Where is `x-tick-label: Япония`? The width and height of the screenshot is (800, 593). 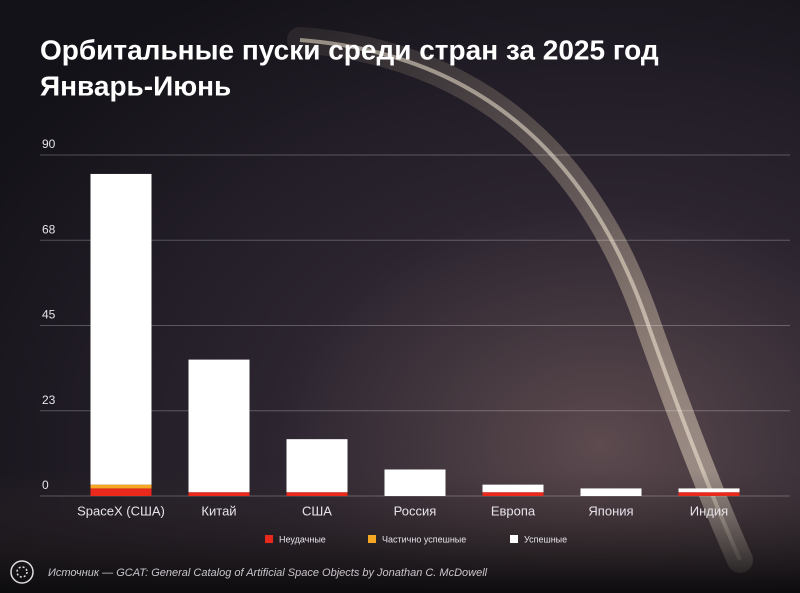 x-tick-label: Япония is located at coordinates (610, 510).